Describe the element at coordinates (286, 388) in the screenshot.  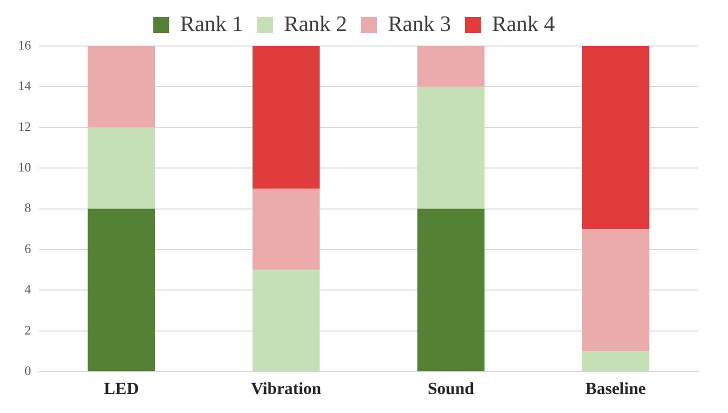
I see `x-tick-label: Vibration` at that location.